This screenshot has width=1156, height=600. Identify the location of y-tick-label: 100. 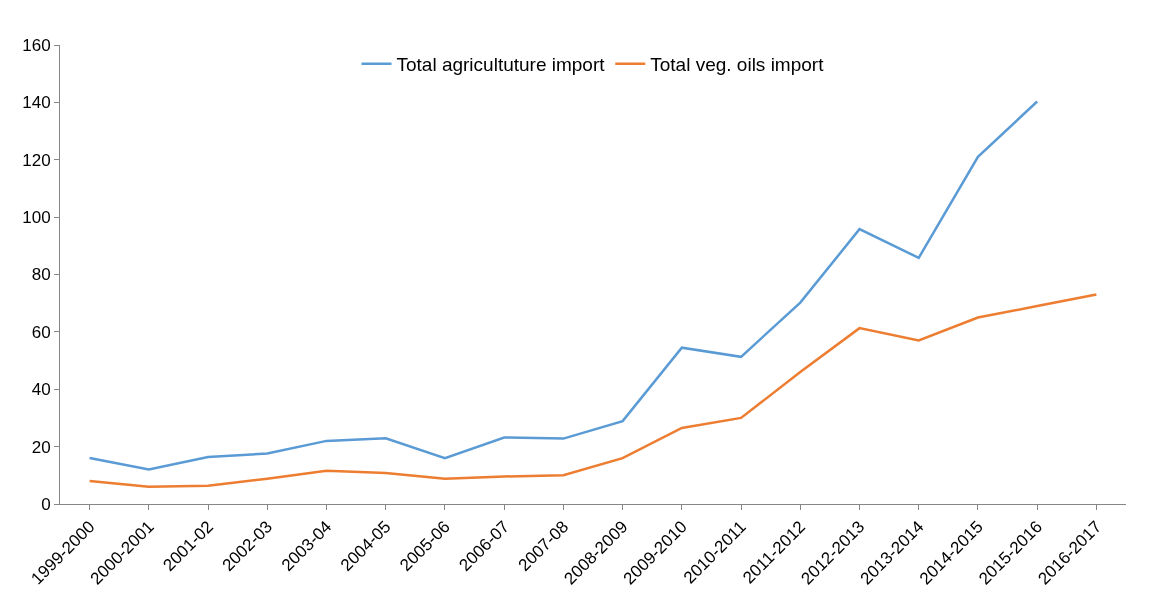
(36, 218).